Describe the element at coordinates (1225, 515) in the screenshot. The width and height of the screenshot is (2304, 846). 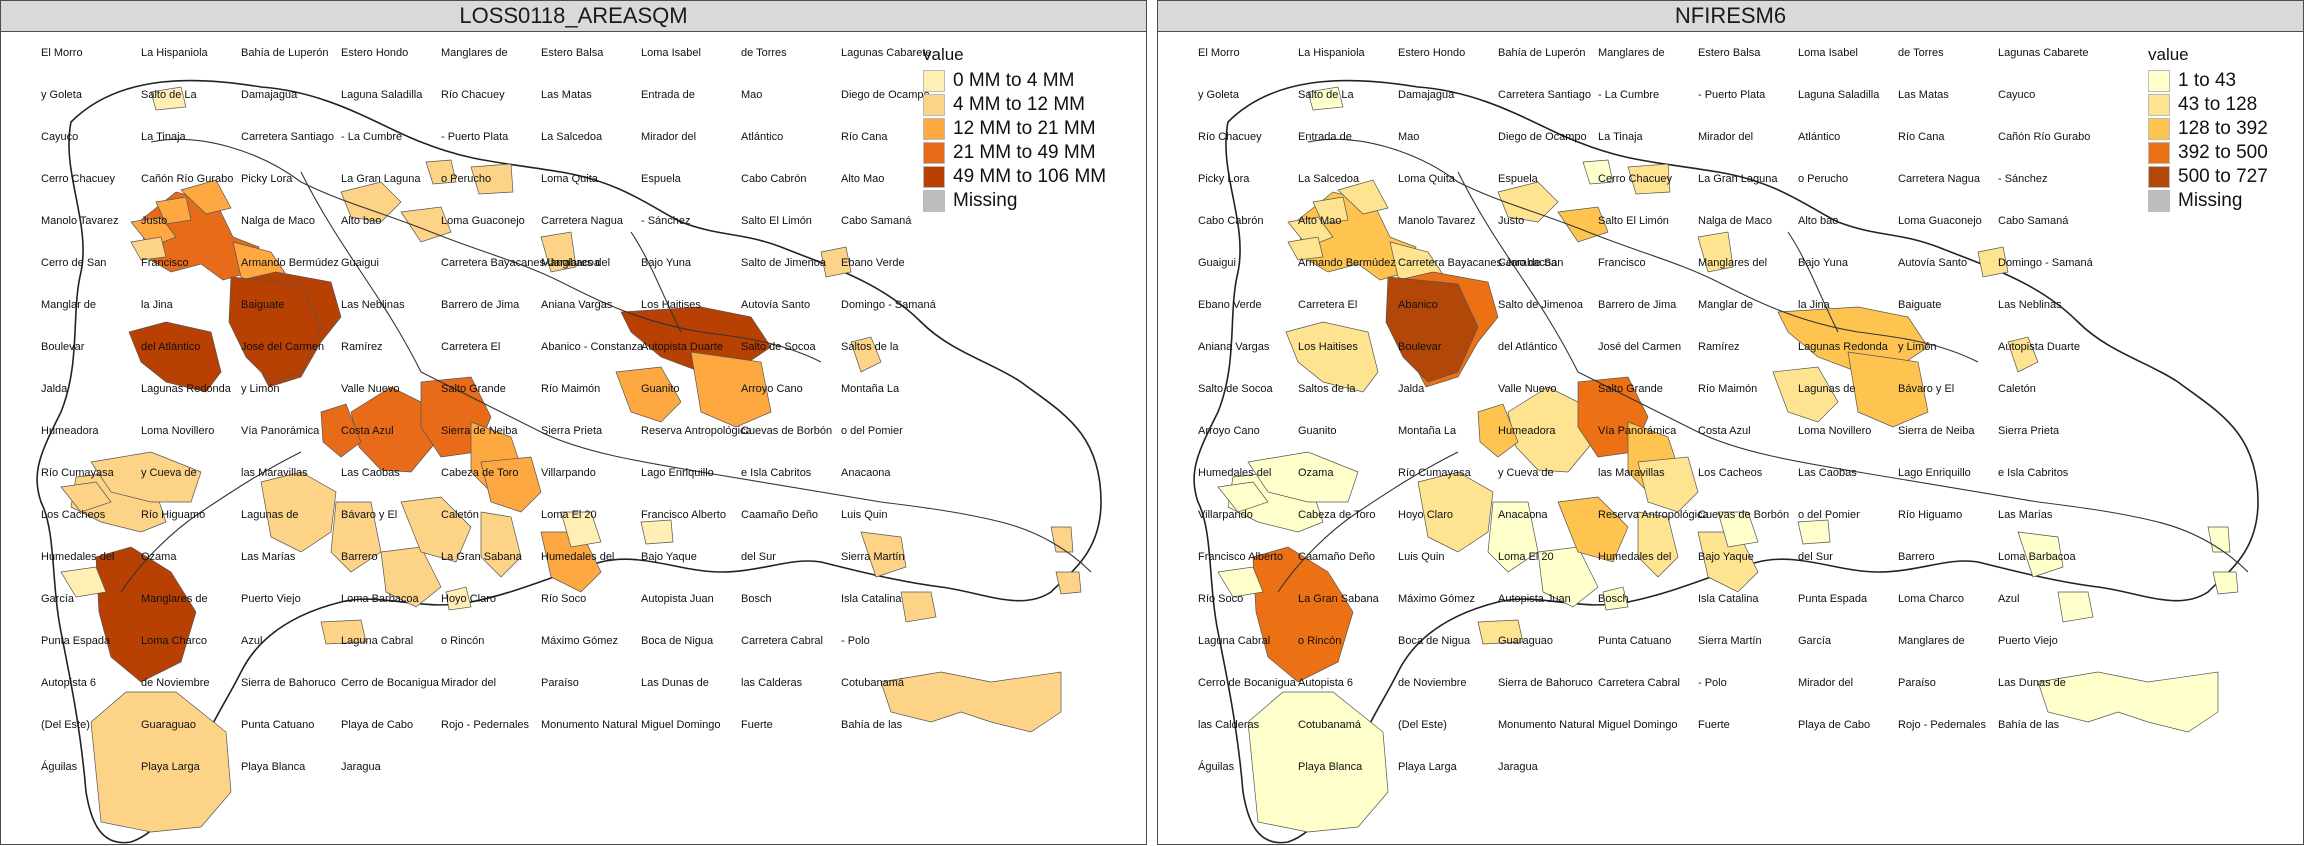
I see `area-label: Villarpando` at that location.